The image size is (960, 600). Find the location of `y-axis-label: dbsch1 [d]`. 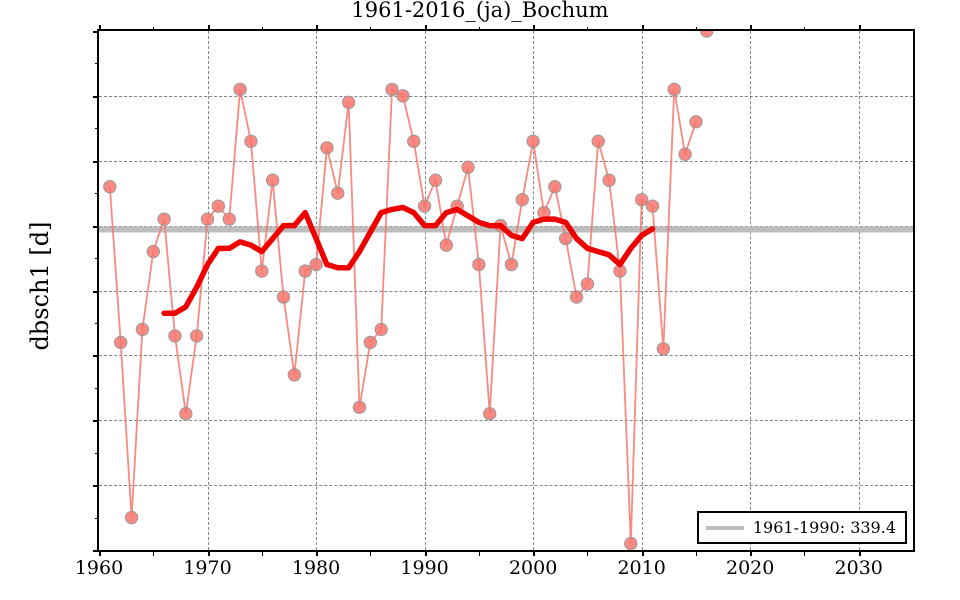

y-axis-label: dbsch1 [d] is located at coordinates (40, 286).